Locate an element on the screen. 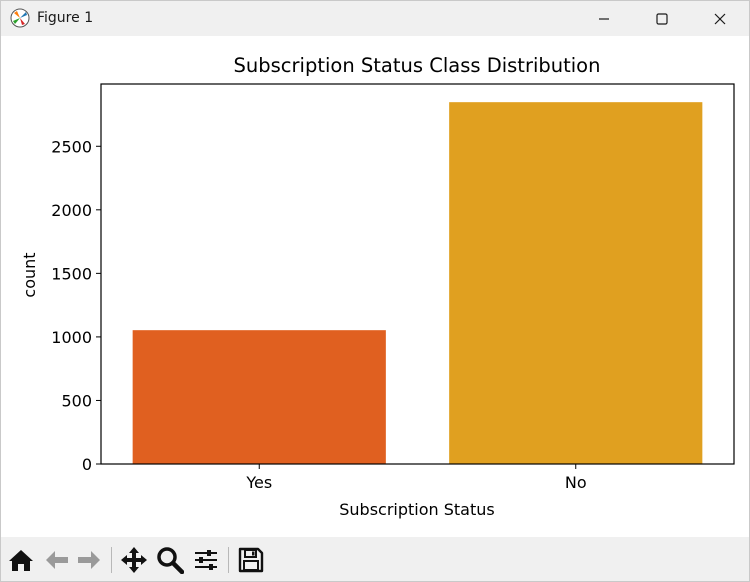  close-button is located at coordinates (720, 18).